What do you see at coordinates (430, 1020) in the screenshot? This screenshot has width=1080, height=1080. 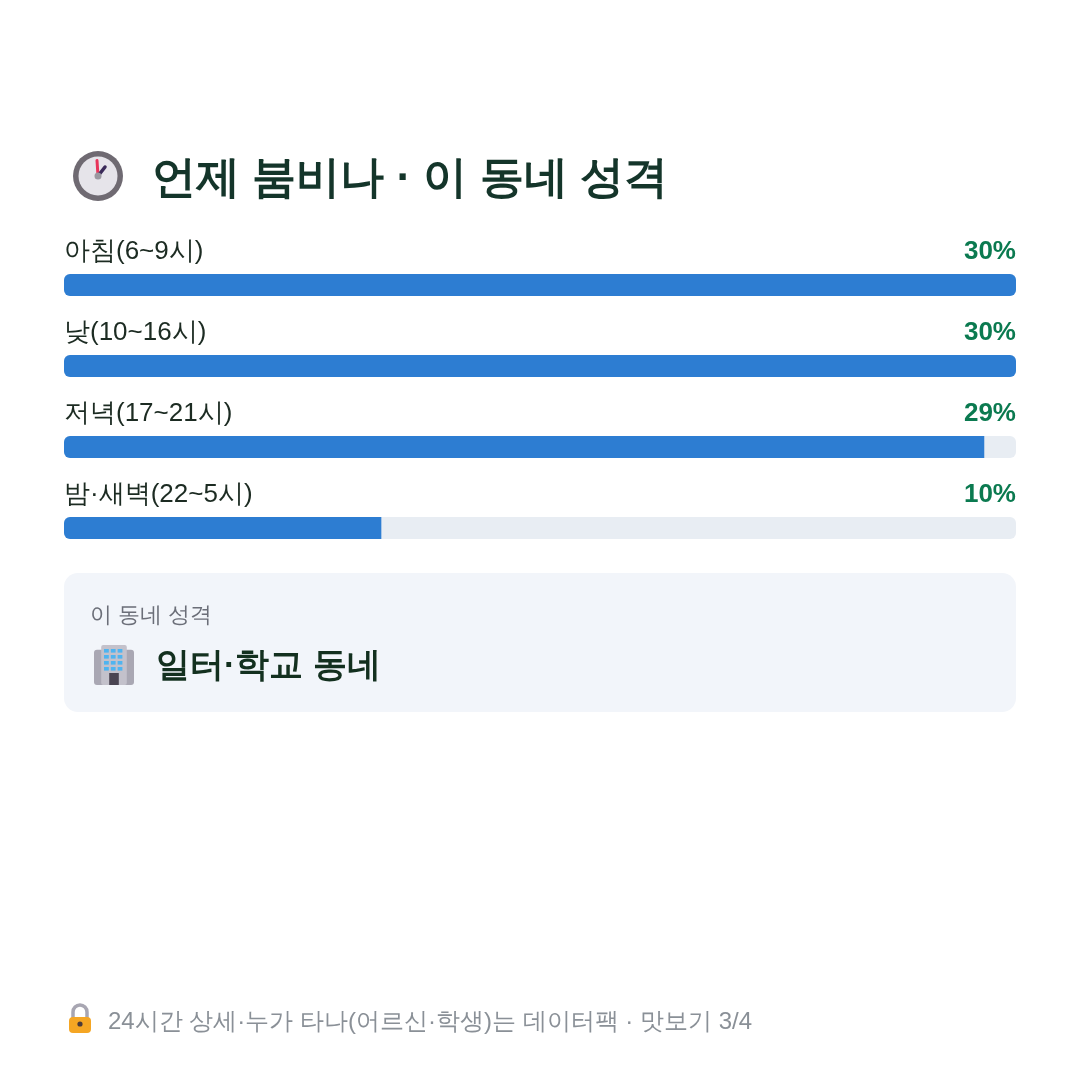 I see `text: 24시간 상세·누가 타나(어르신·학생)는 데이터팩 · 맛보기 3/4` at bounding box center [430, 1020].